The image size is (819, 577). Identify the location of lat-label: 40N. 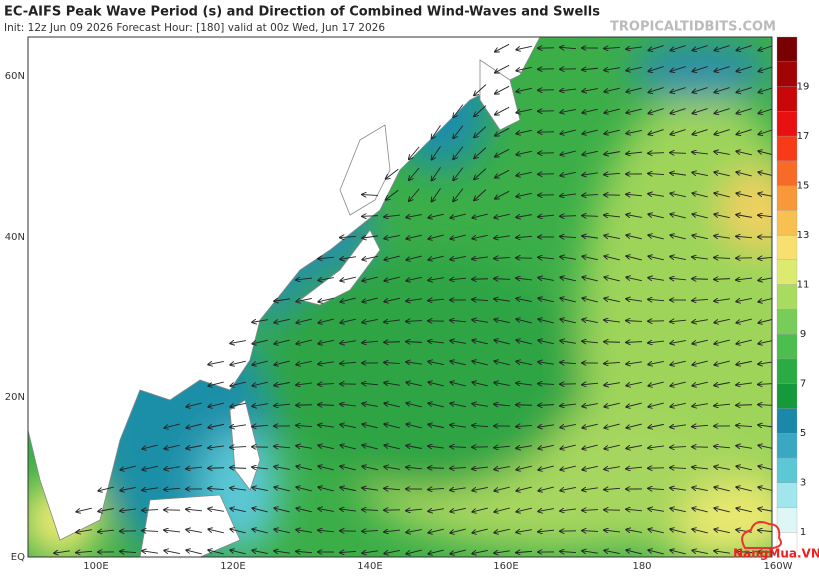
(15, 237).